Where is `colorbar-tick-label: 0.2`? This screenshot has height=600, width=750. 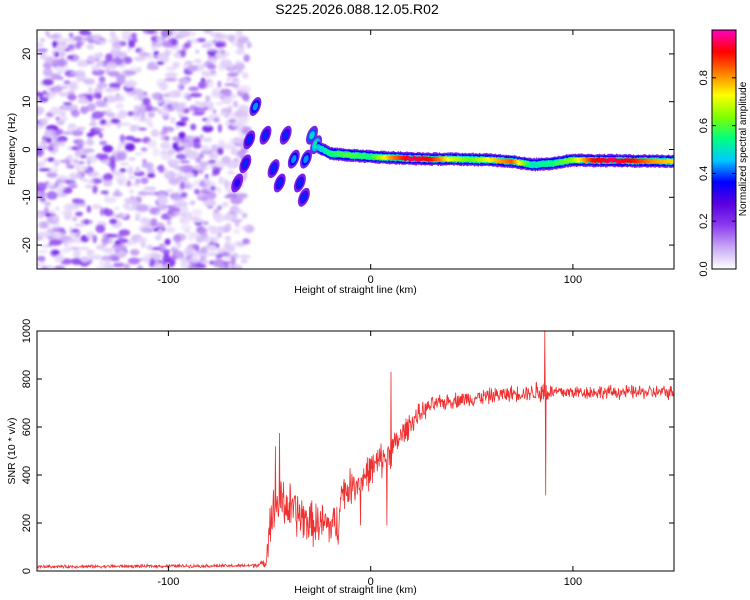 colorbar-tick-label: 0.2 is located at coordinates (704, 221).